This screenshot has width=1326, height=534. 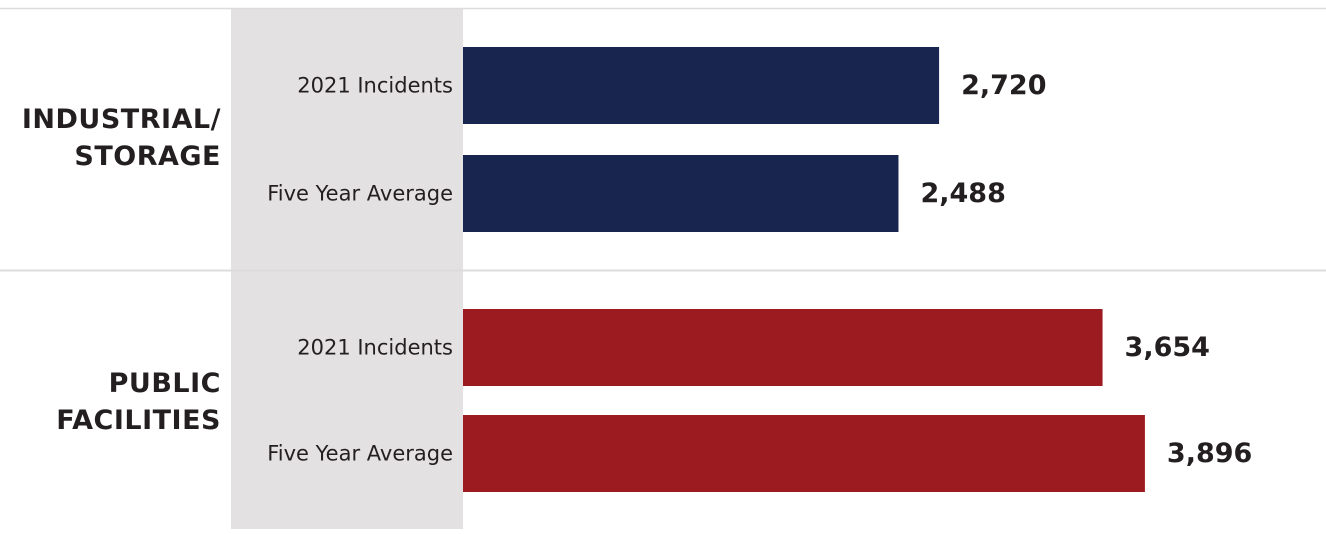 I want to click on bar-value-label: 3,896, so click(x=1209, y=453).